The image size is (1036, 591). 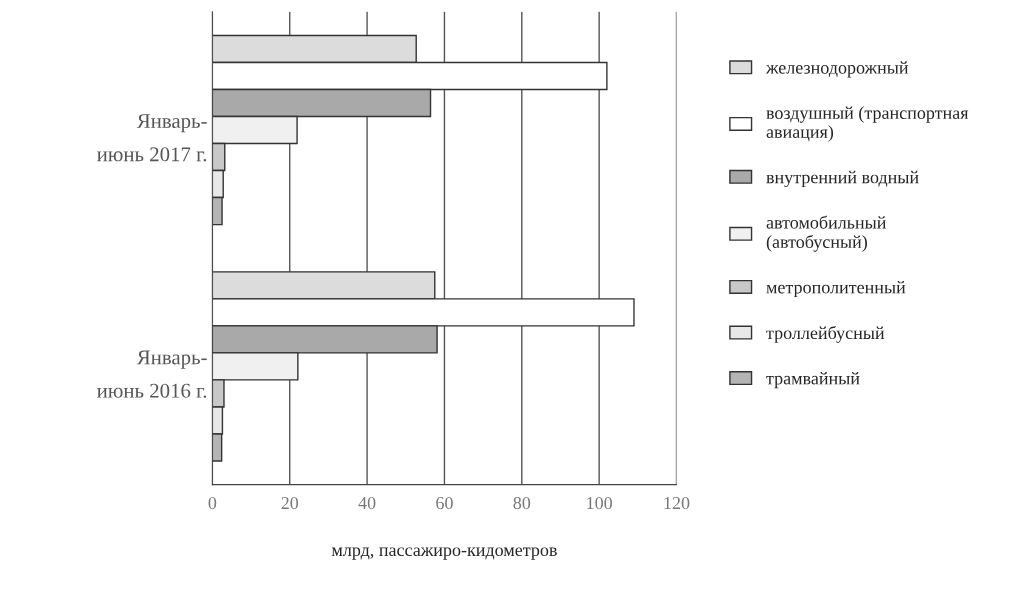 I want to click on legend-label: воздушный (транспортная авиация), so click(x=867, y=124).